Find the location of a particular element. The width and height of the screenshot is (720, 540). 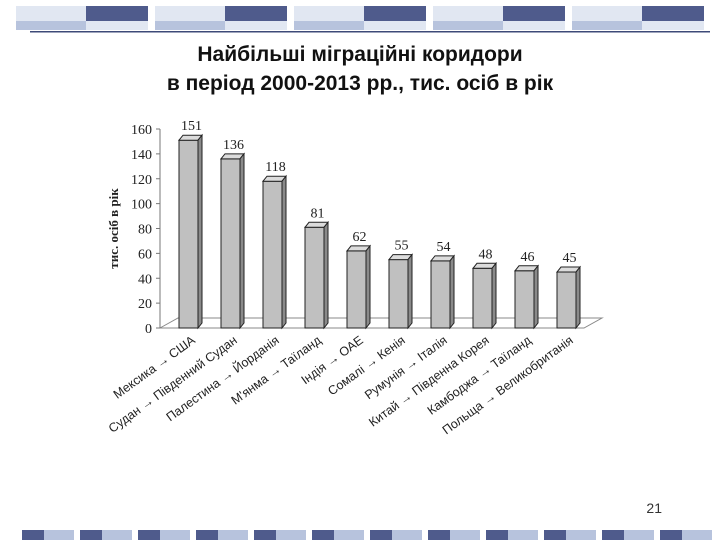

y-tick-label: 20 is located at coordinates (145, 304).